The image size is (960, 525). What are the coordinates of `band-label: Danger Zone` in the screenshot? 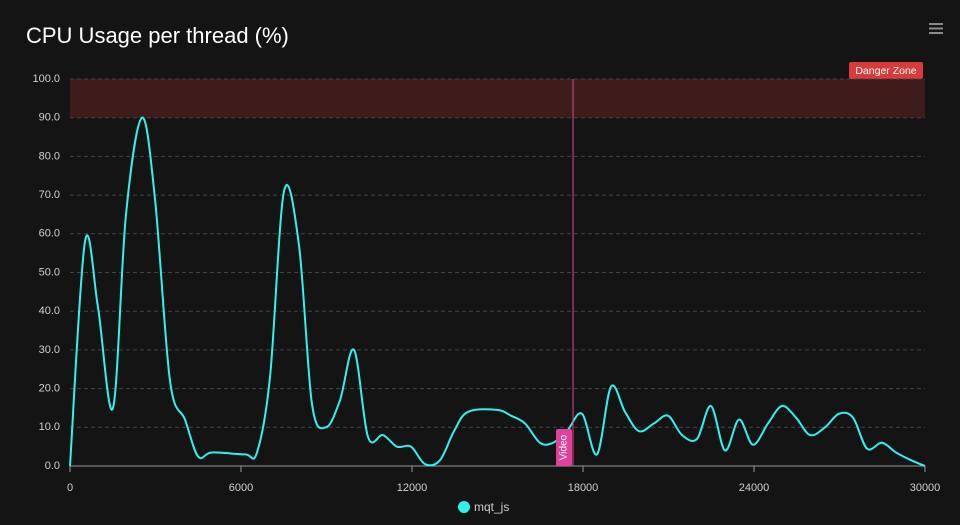 It's located at (885, 71).